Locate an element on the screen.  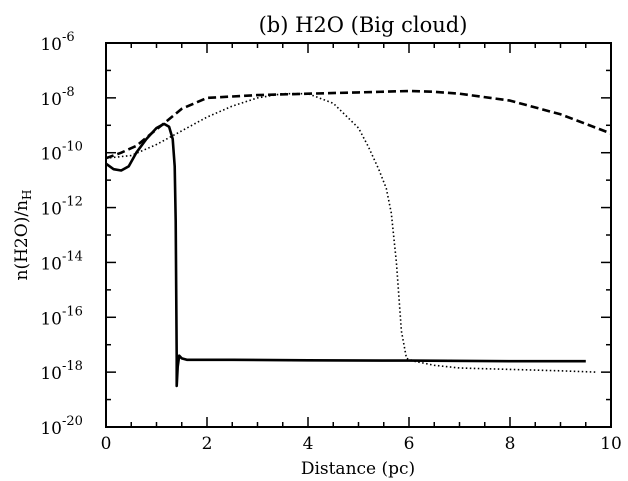
x-tick-label: 0 is located at coordinates (106, 444).